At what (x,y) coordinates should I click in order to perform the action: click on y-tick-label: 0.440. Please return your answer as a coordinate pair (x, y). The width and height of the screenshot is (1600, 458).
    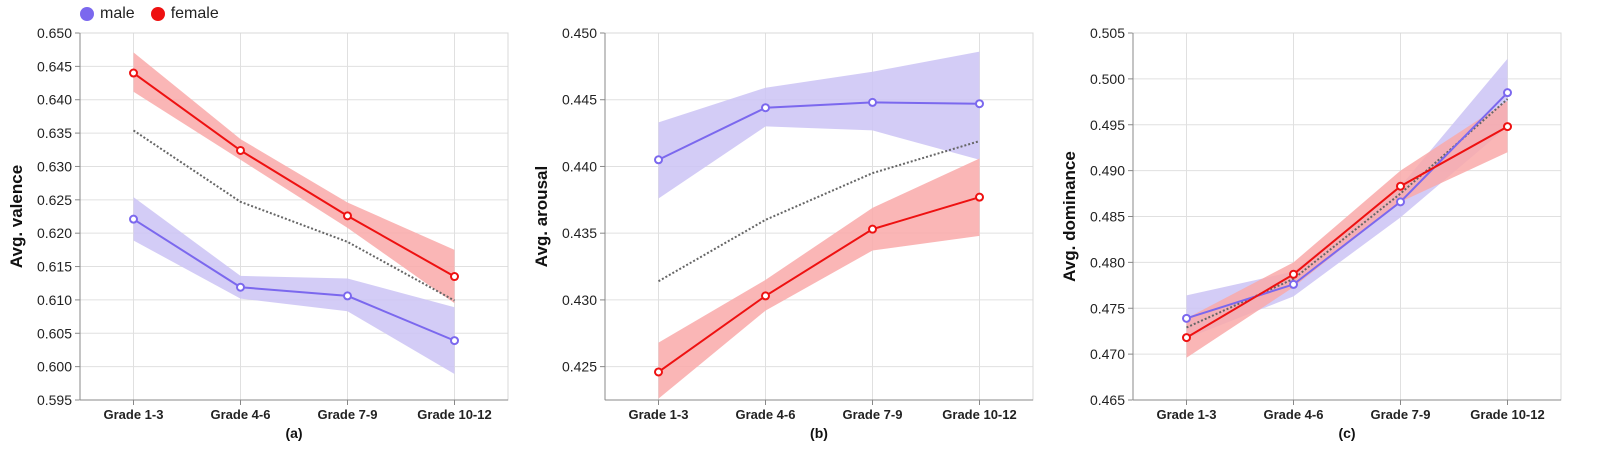
    Looking at the image, I should click on (579, 166).